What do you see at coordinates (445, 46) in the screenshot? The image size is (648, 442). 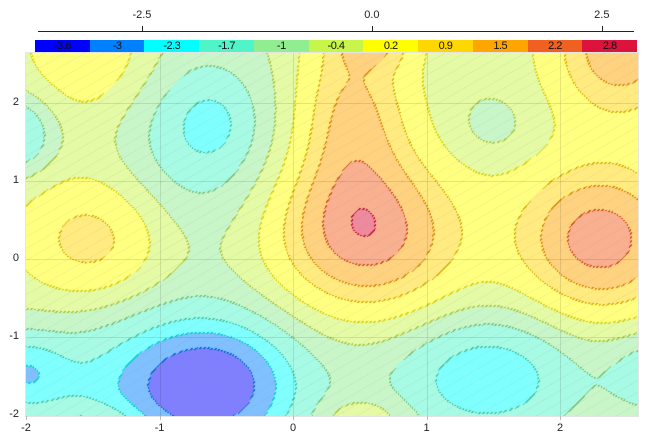 I see `colorbar-swatch: 0.9` at bounding box center [445, 46].